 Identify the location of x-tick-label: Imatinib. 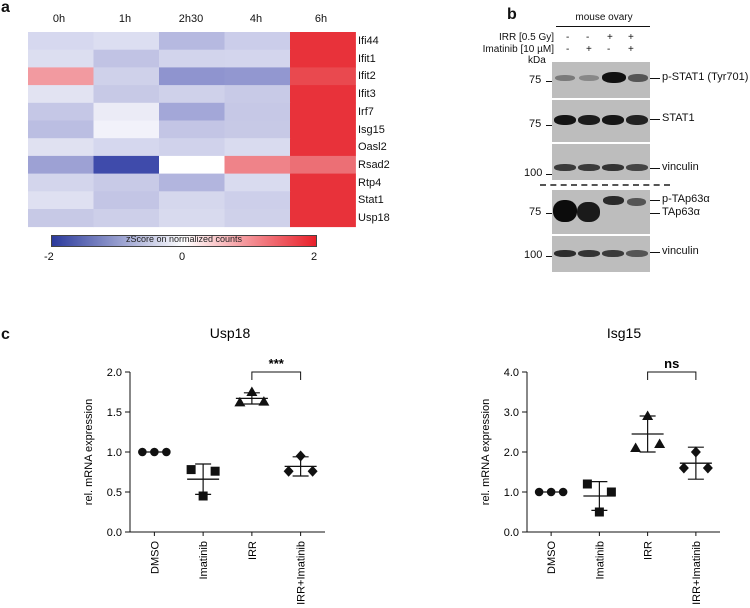
(204, 560).